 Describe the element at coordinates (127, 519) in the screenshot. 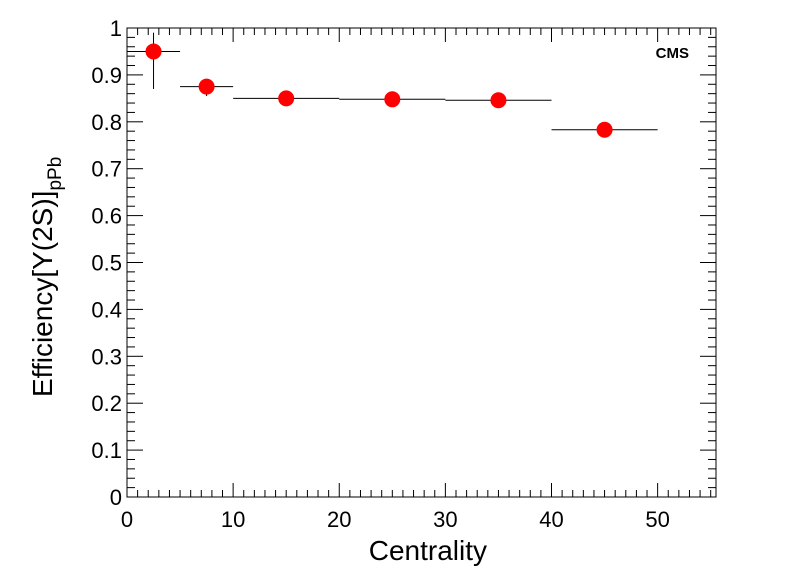

I see `x-tick-label: 0` at that location.